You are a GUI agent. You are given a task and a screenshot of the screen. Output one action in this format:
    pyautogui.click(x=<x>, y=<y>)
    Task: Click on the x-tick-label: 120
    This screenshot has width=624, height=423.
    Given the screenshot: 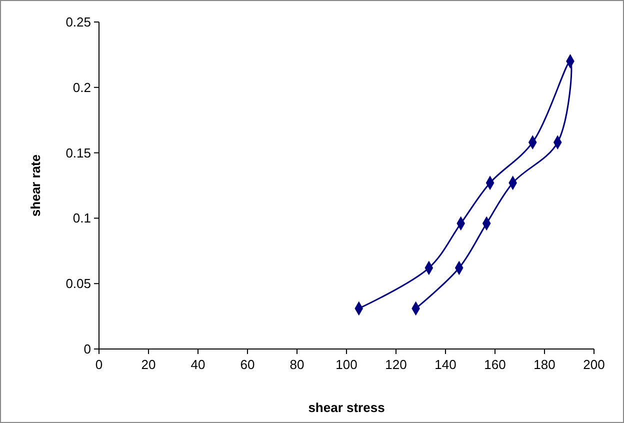 What is the action you would take?
    pyautogui.click(x=396, y=364)
    